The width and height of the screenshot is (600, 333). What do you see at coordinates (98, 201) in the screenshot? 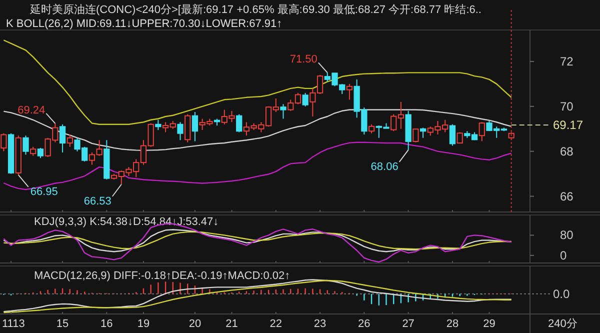
I see `annotation: 66.53` at bounding box center [98, 201].